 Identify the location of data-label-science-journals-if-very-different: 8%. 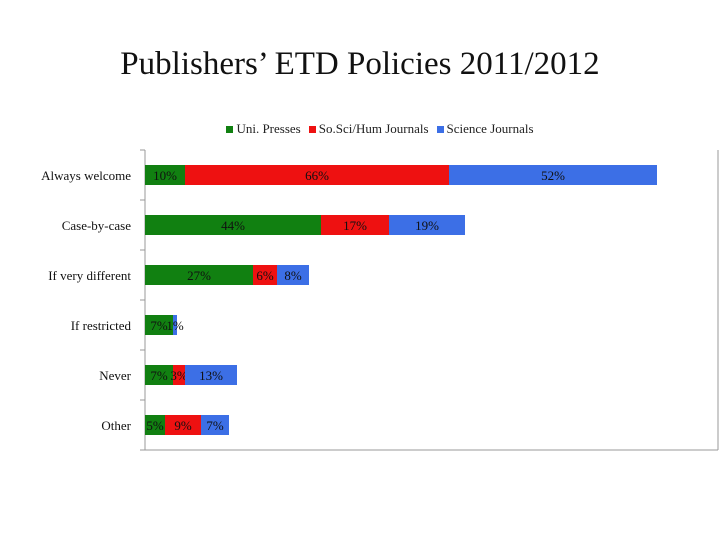
(293, 275).